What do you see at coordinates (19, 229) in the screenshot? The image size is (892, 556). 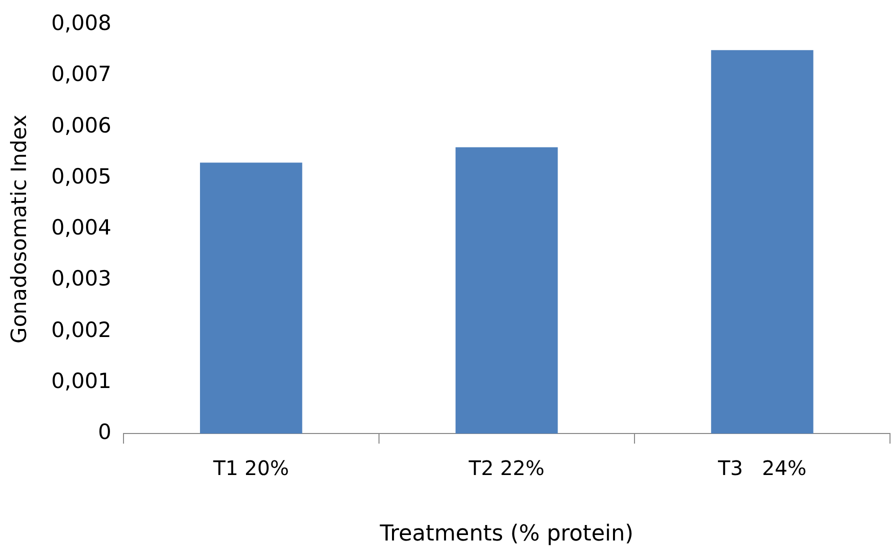 I see `y-axis-title: Gonadosomatic Index` at bounding box center [19, 229].